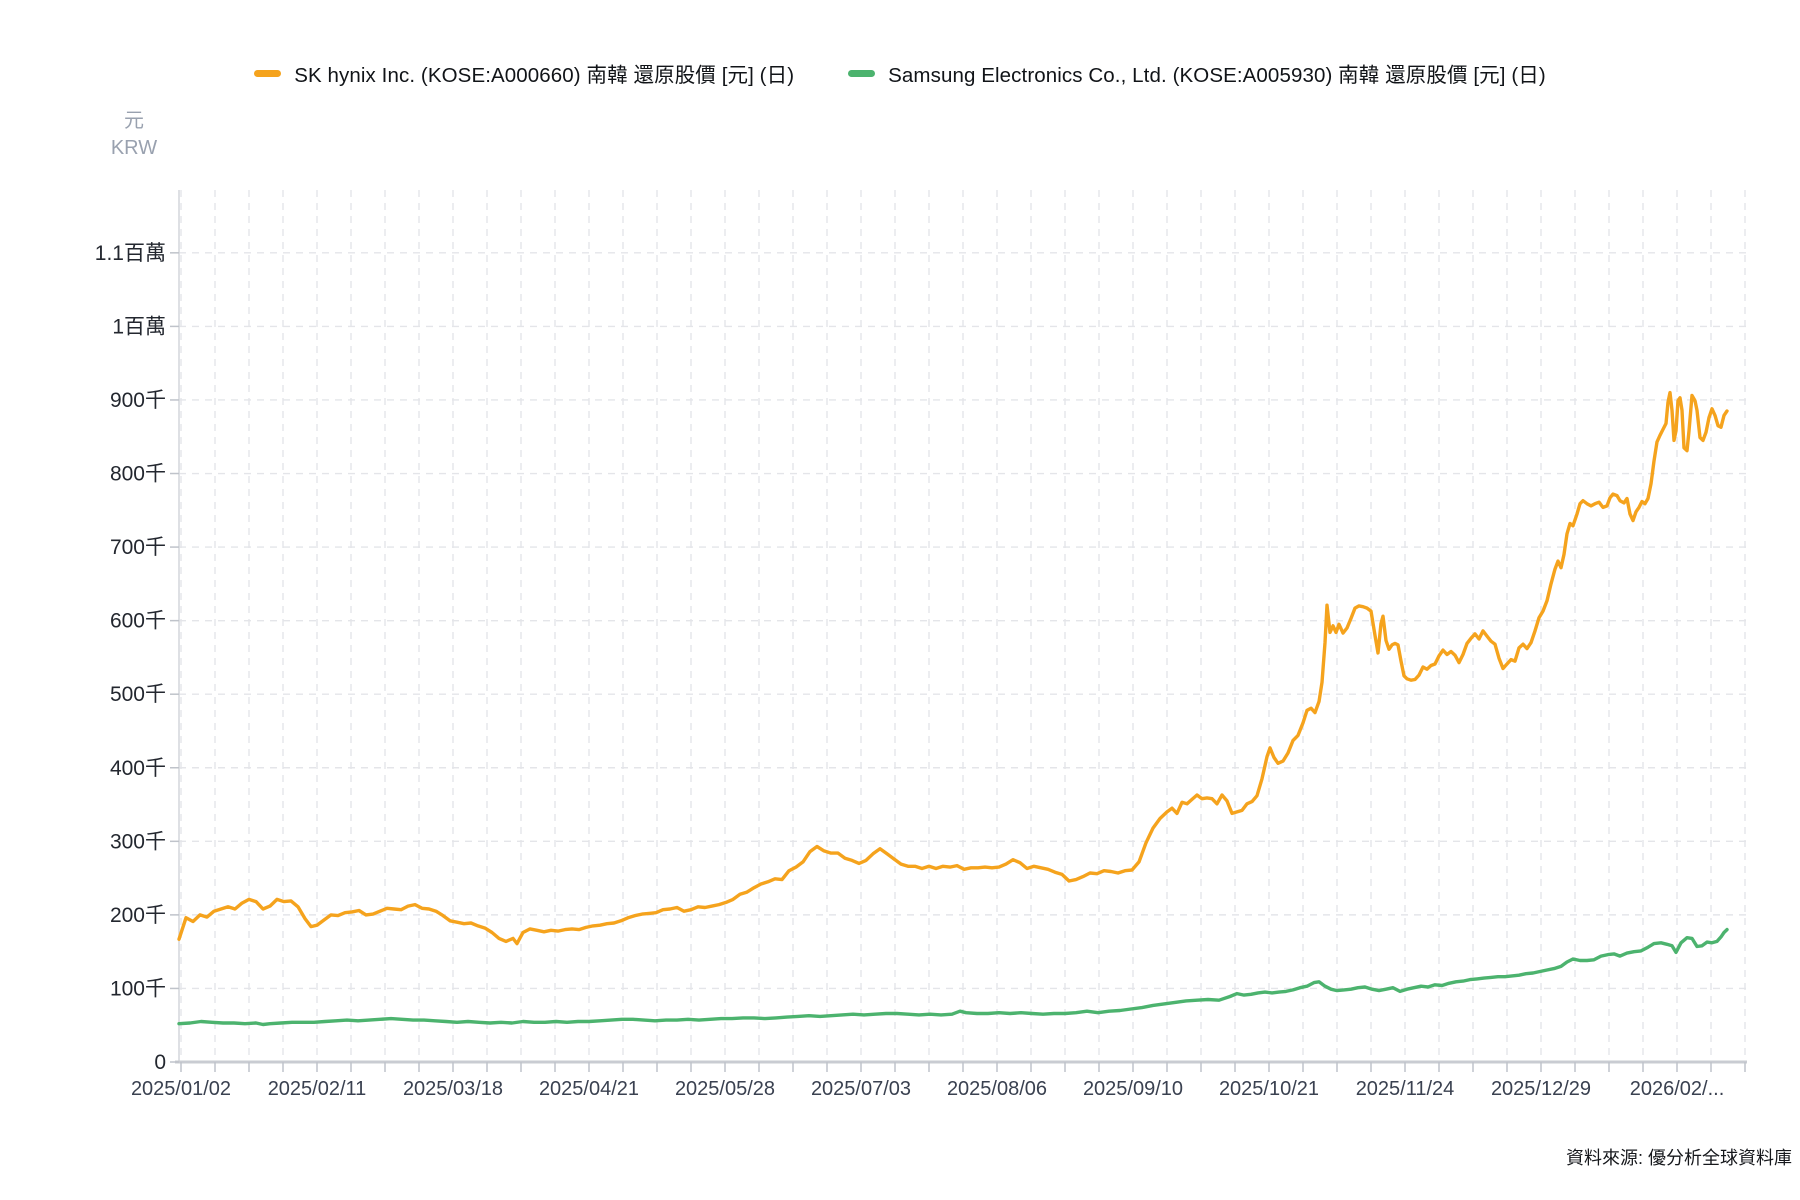  Describe the element at coordinates (1405, 1089) in the screenshot. I see `x-tick-label: 2025/11/24` at that location.